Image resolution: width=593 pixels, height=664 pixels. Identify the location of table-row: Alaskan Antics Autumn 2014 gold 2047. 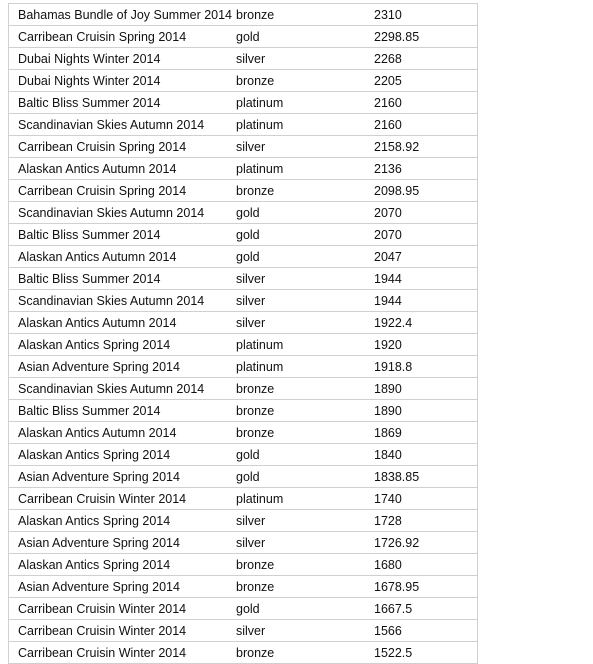
(243, 257).